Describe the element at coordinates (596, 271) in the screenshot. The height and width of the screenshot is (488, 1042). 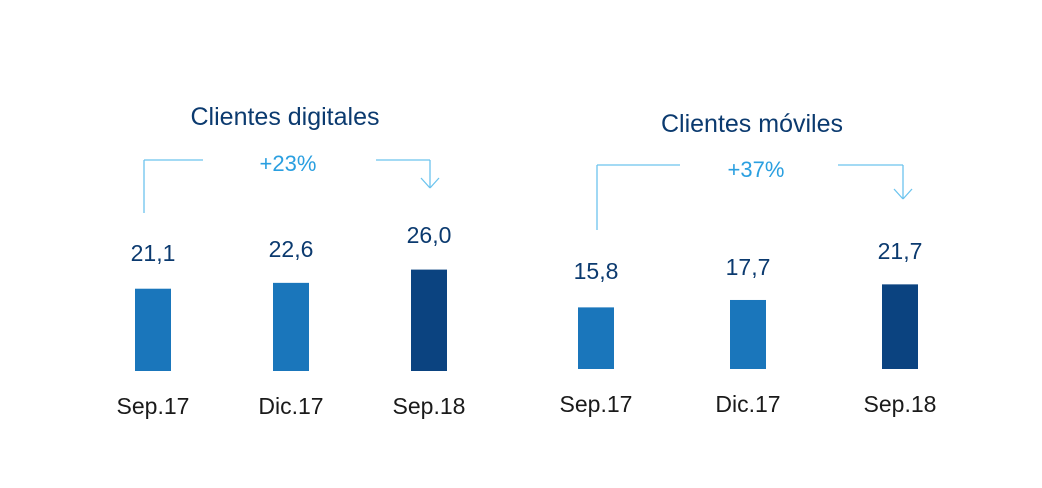
I see `value-label: 15,8` at that location.